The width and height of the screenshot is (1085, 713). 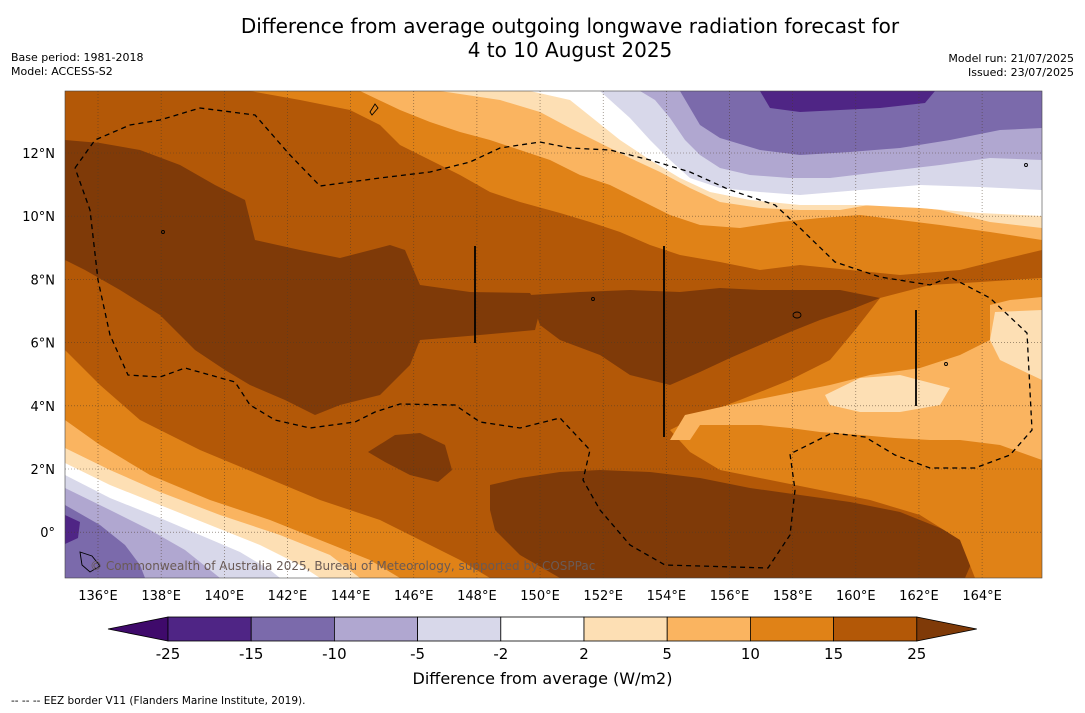 What do you see at coordinates (732, 524) in the screenshot?
I see `band-25-plus-south` at bounding box center [732, 524].